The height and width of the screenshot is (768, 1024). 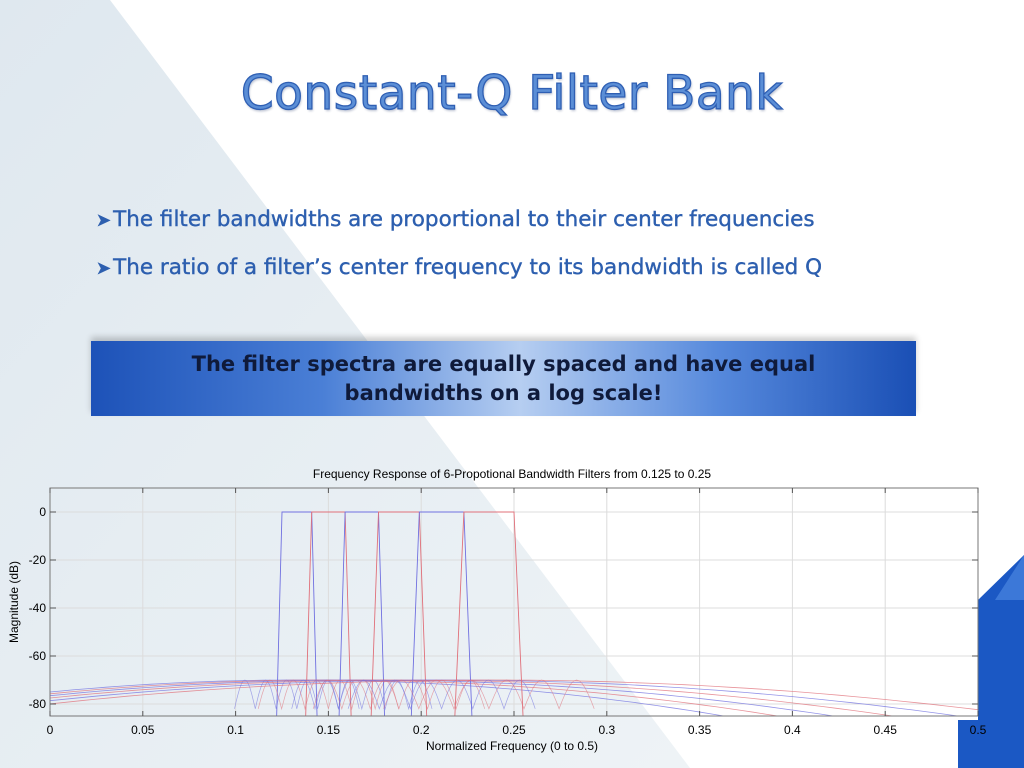 What do you see at coordinates (792, 730) in the screenshot?
I see `x-tick-label: 0.4` at bounding box center [792, 730].